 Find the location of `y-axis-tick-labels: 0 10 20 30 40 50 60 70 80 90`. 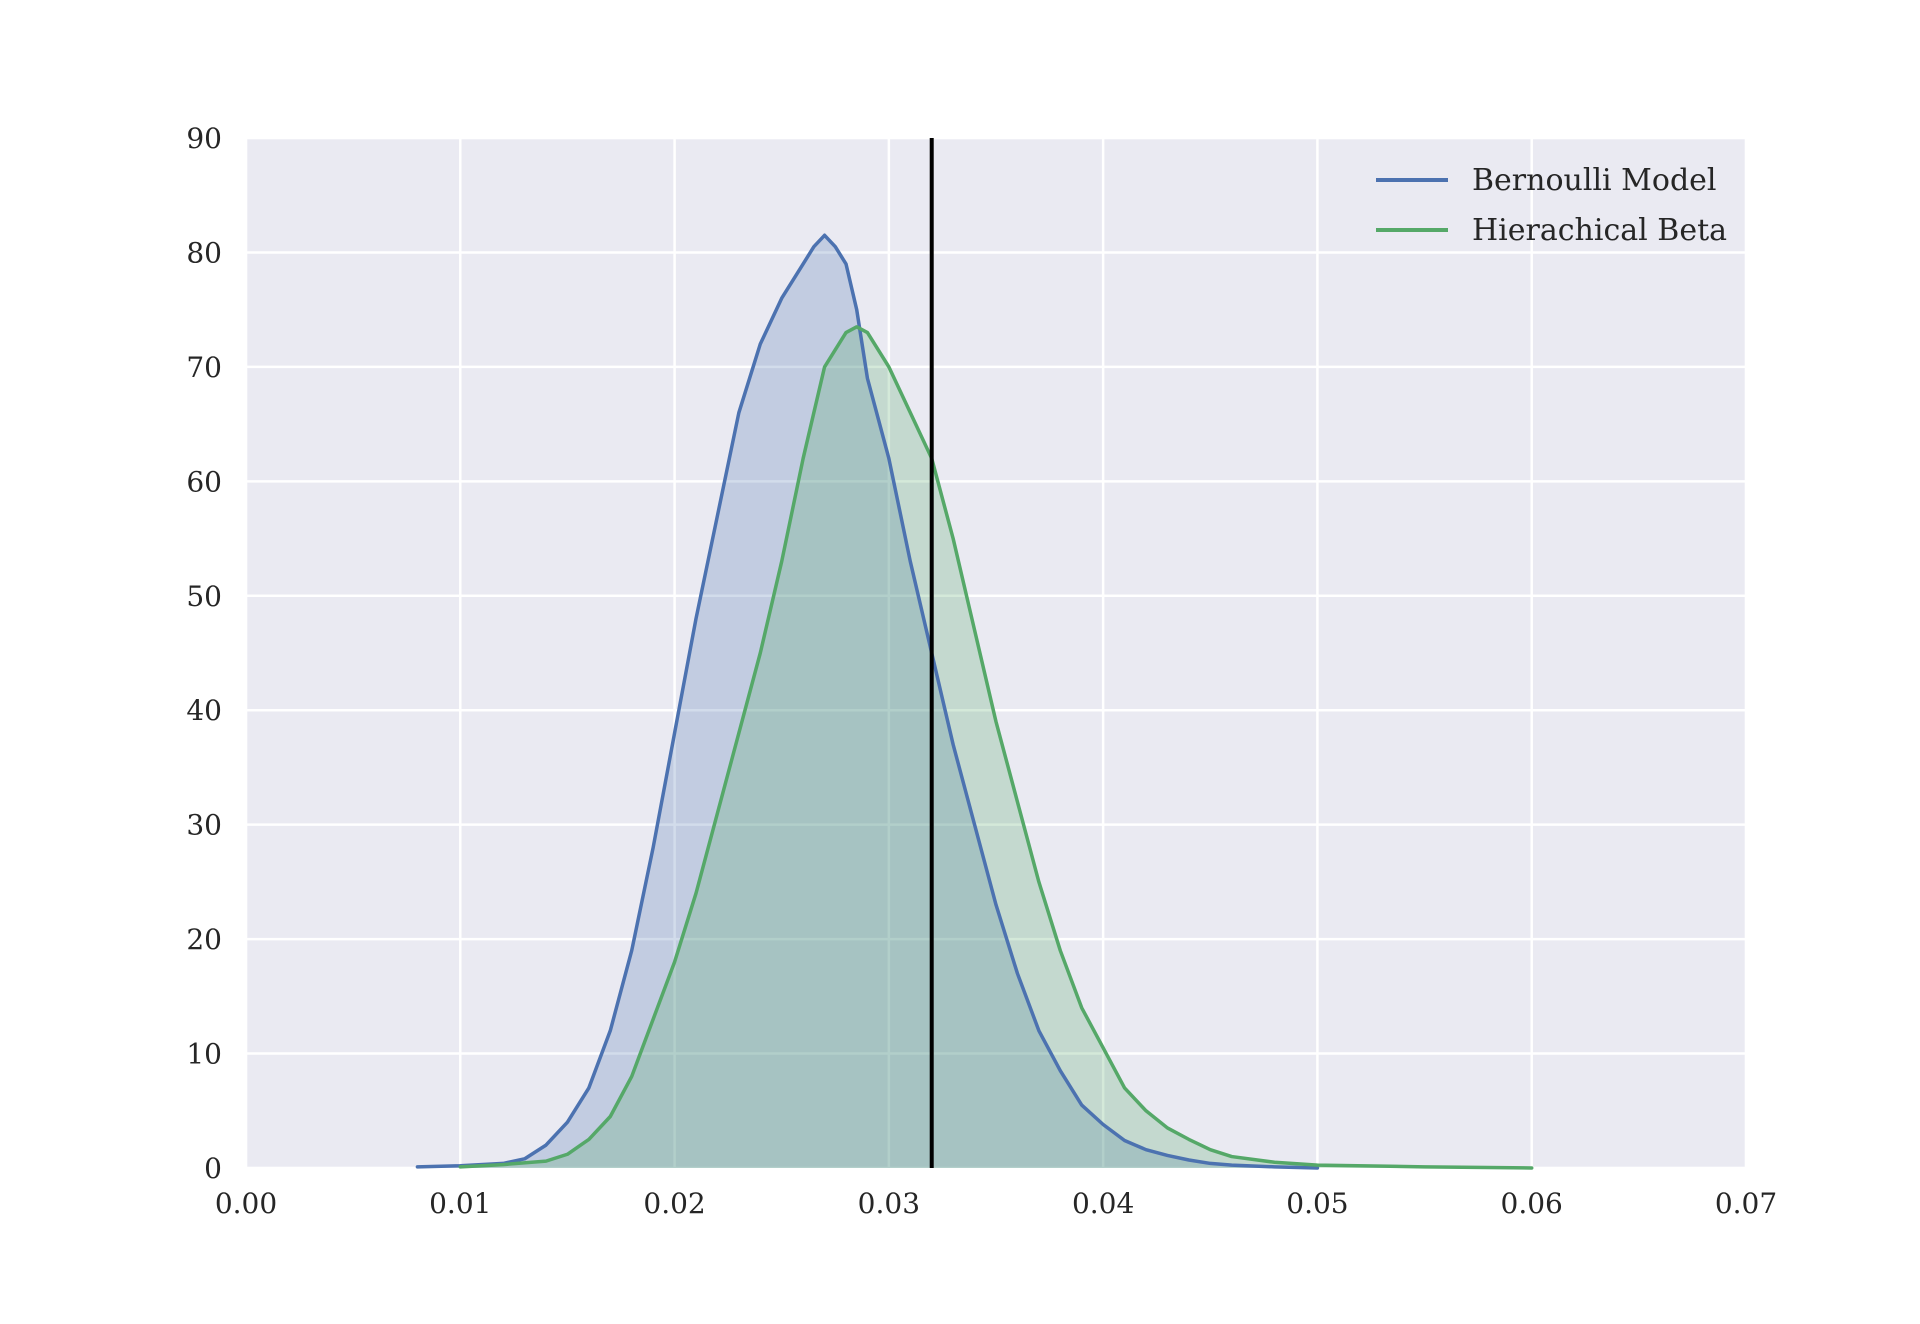

y-axis-tick-labels: 0 10 20 30 40 50 60 70 80 90 is located at coordinates (204, 653).